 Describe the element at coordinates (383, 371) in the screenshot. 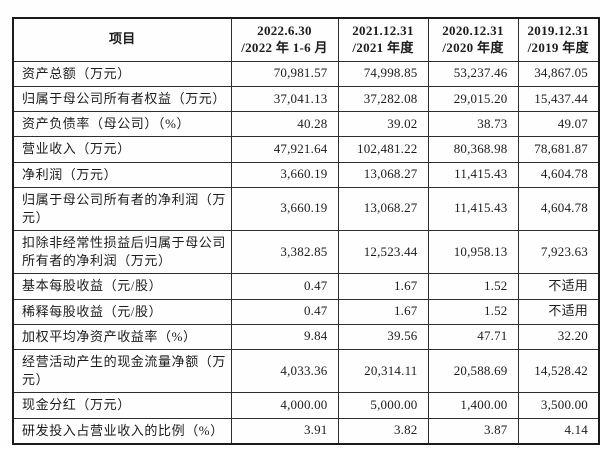

I see `row-value: 20,314.11` at that location.